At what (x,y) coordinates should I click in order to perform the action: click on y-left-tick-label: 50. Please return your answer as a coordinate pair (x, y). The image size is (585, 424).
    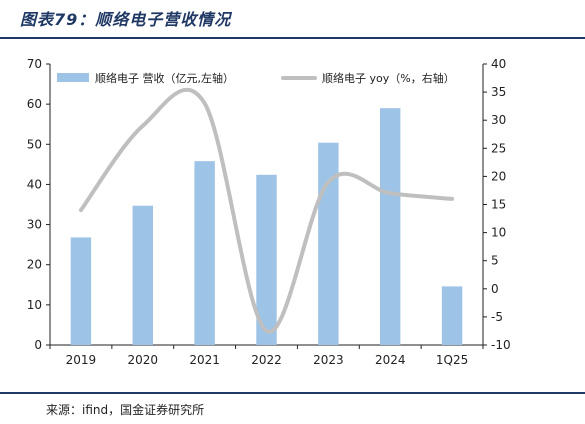
    Looking at the image, I should click on (34, 144).